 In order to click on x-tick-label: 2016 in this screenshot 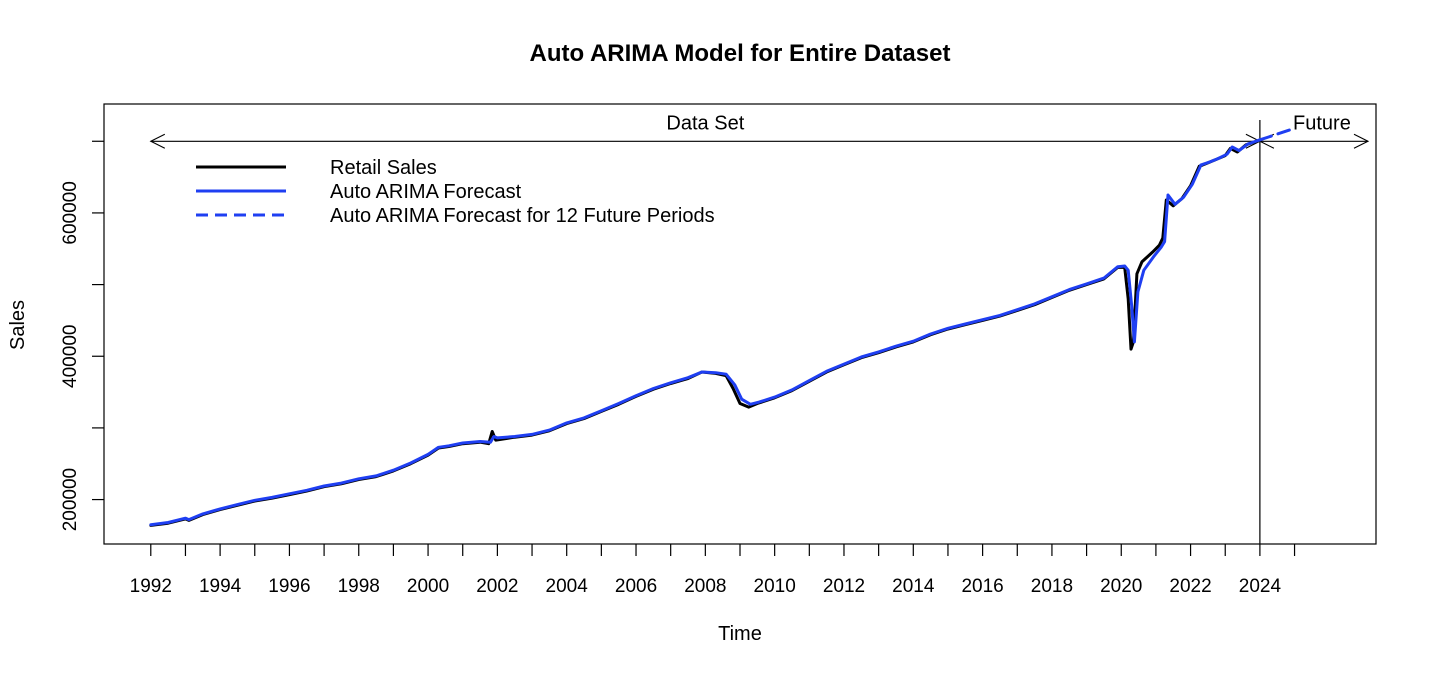, I will do `click(982, 586)`.